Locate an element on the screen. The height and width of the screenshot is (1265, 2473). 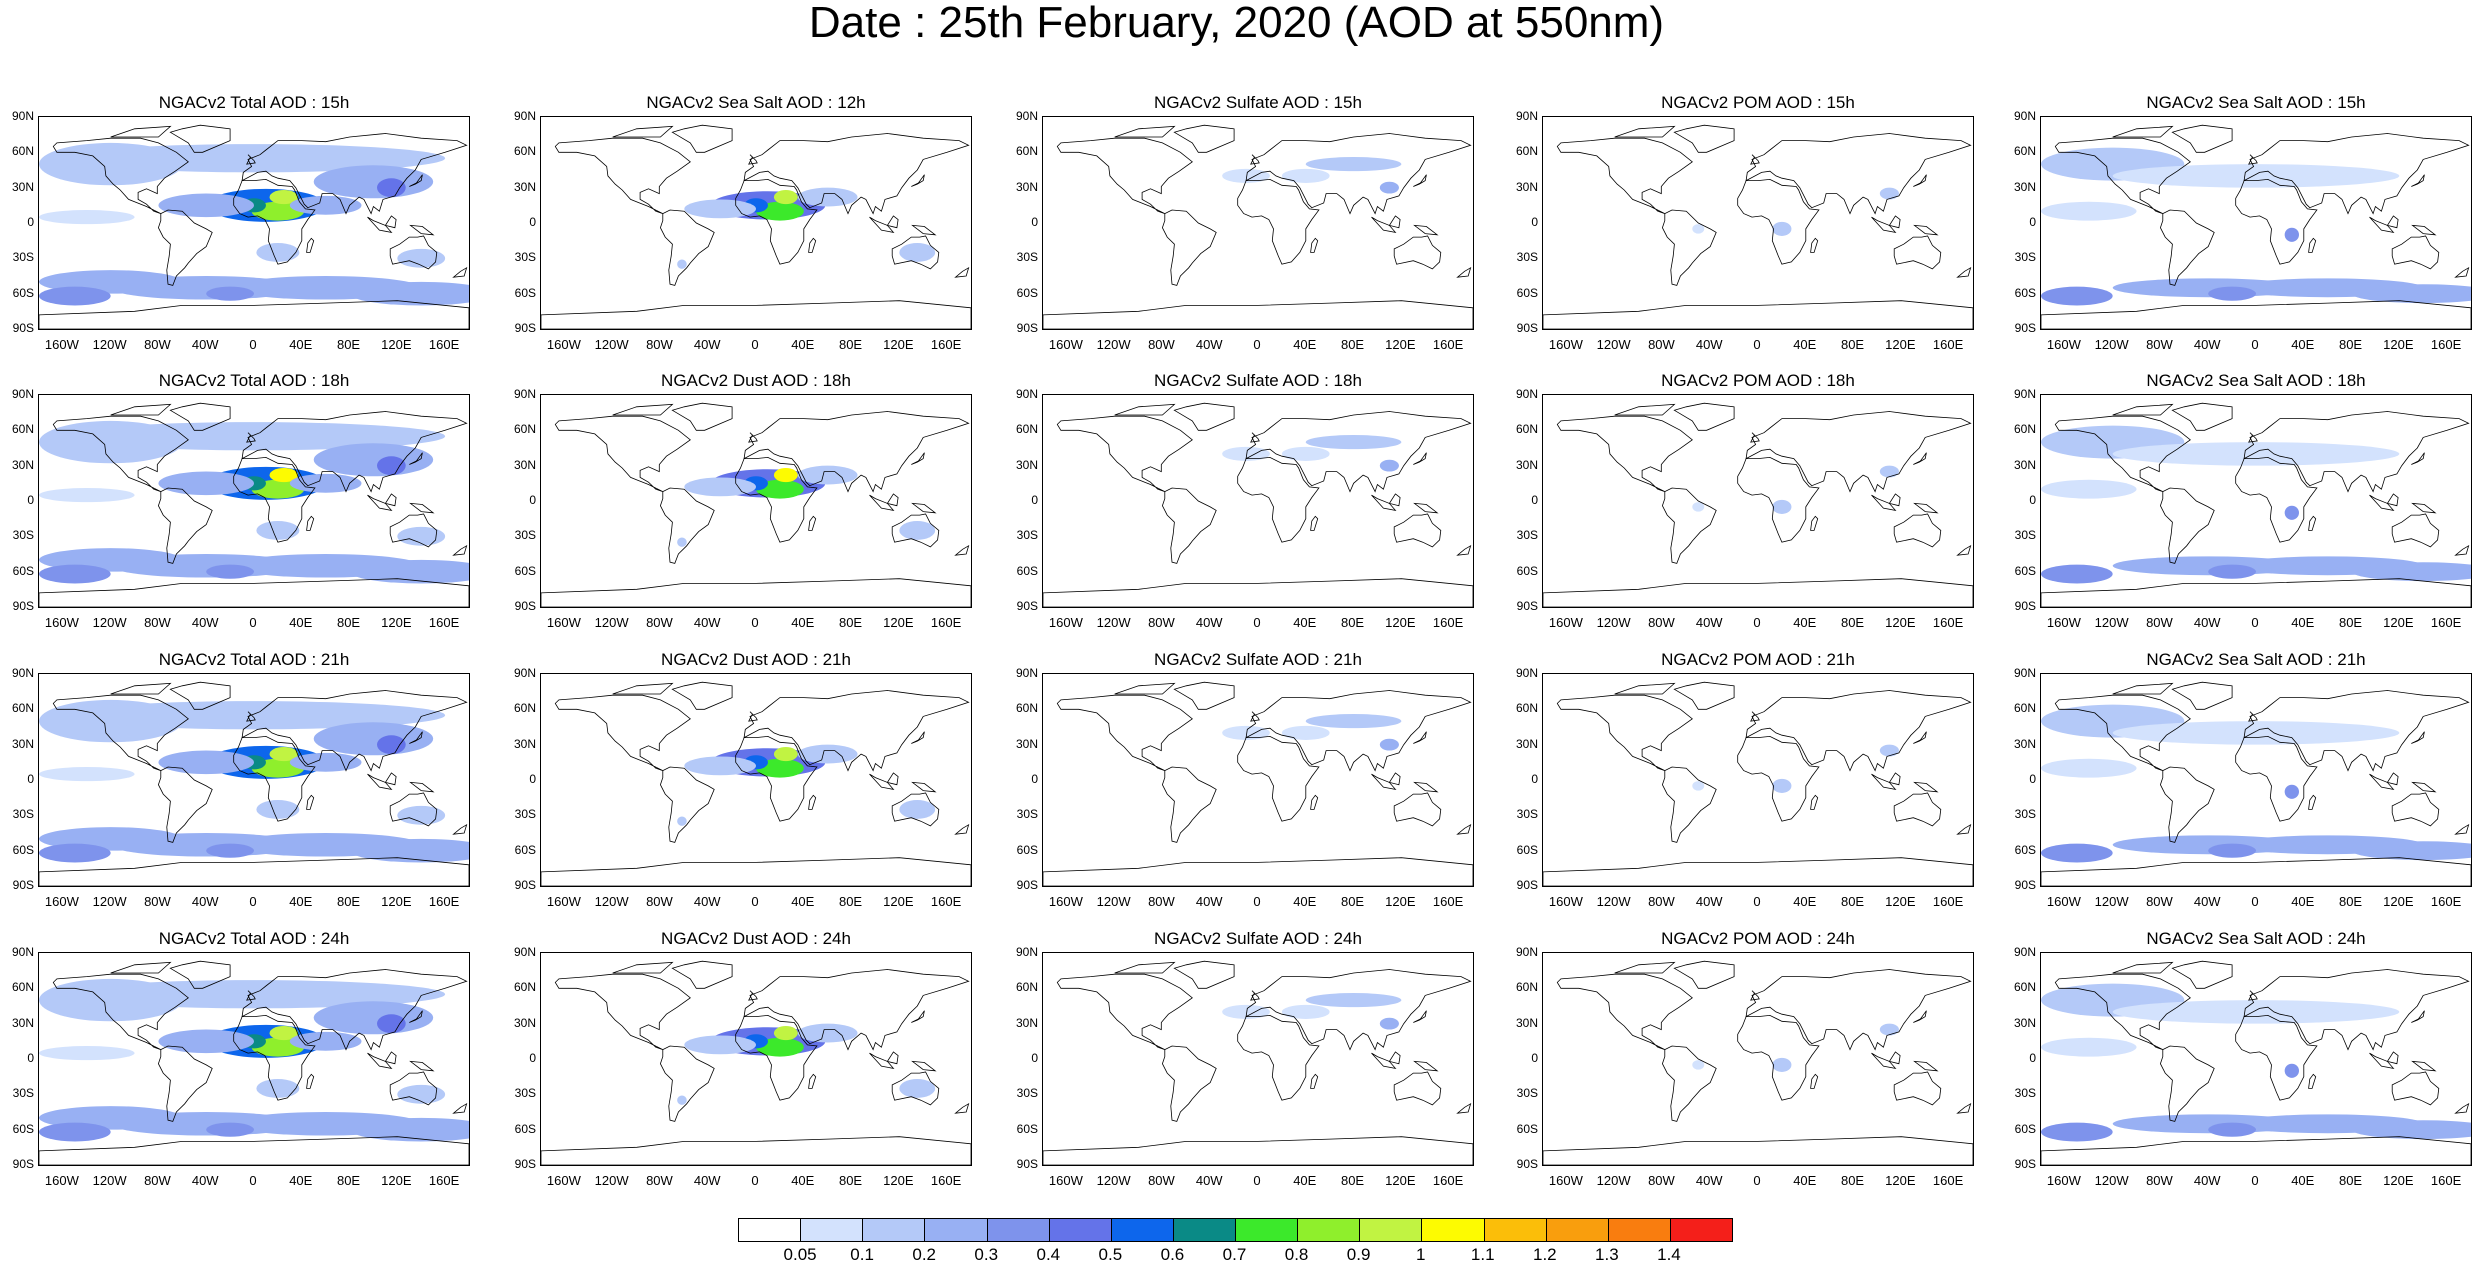
colorbar-label: 0.05 is located at coordinates (800, 1254).